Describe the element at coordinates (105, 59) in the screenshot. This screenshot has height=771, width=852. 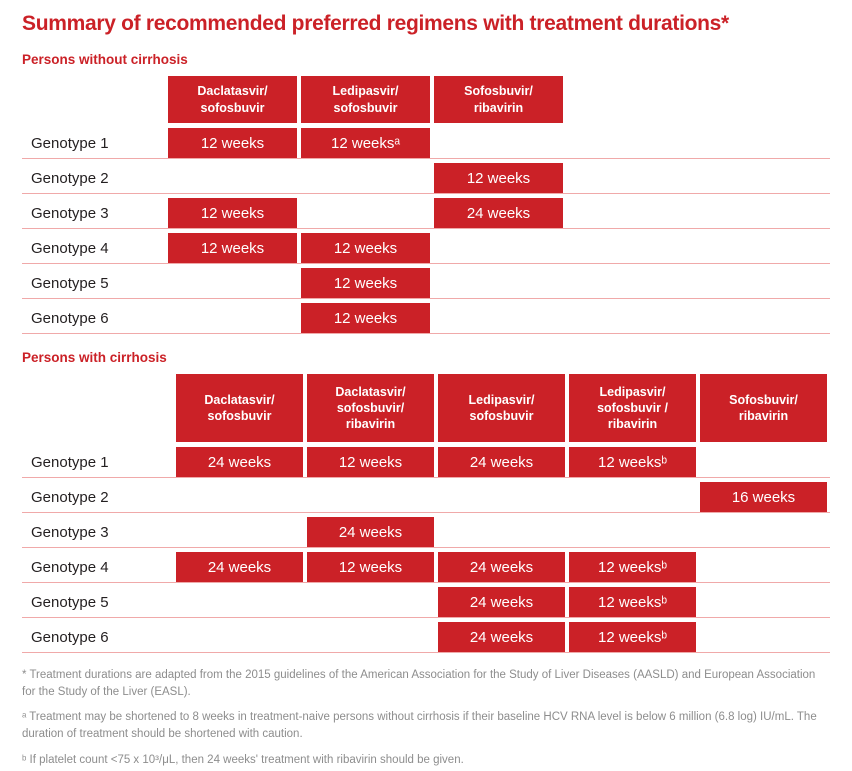
I see `section-heading-no-cirrhosis: Persons without cirrhosis` at that location.